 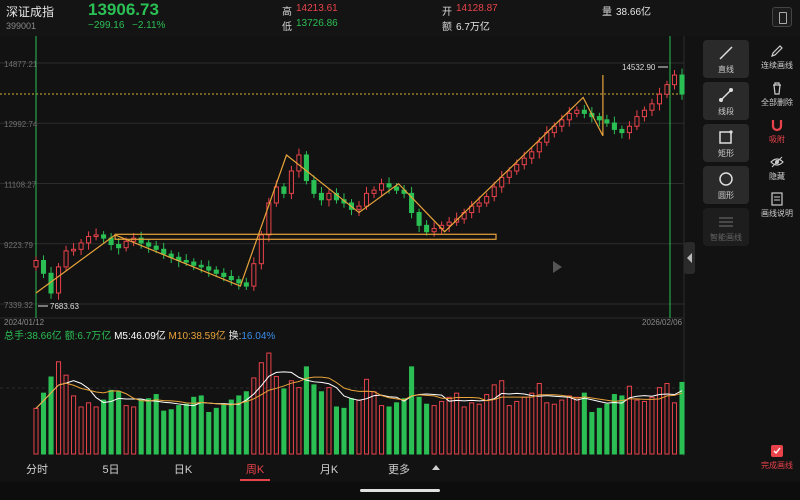 I want to click on y-tick-label: 9223.79, so click(x=18, y=245).